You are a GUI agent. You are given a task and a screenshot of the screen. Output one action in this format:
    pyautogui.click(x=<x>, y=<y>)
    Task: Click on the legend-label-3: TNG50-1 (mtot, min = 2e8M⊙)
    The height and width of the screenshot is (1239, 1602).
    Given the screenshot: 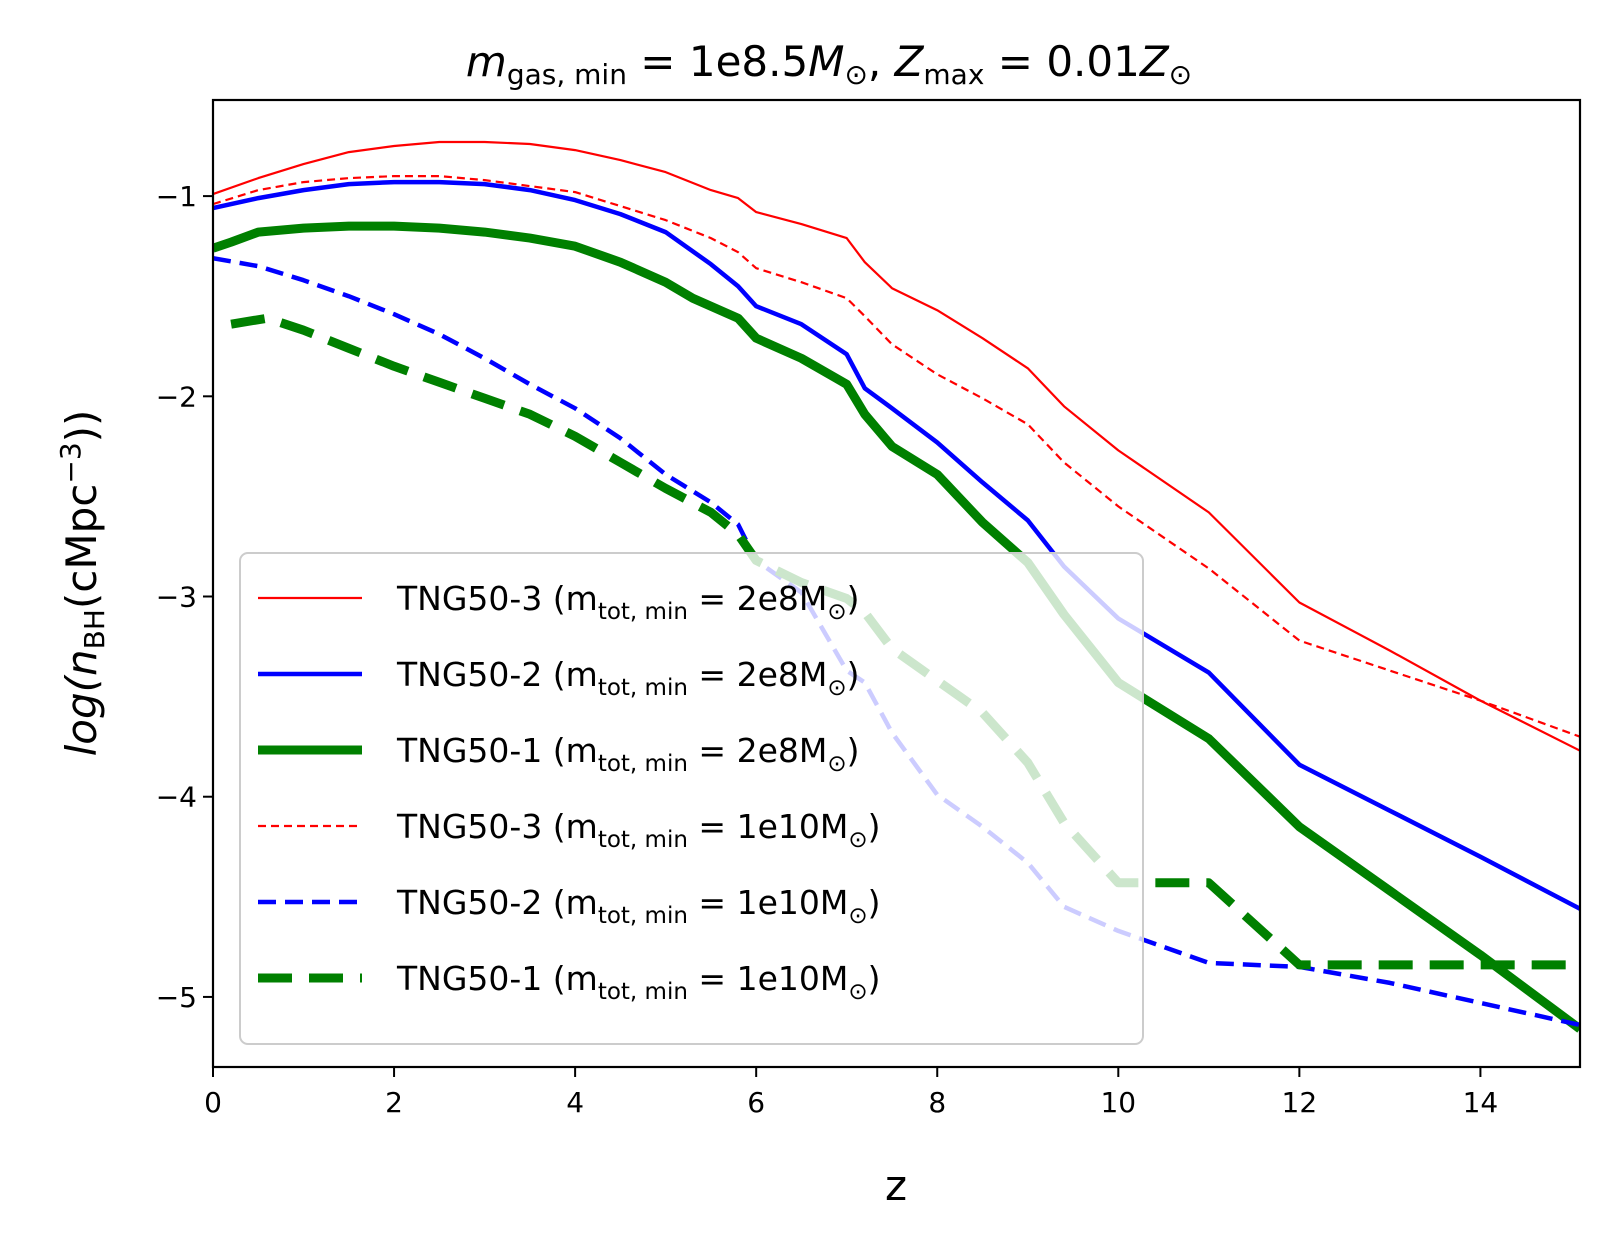 What is the action you would take?
    pyautogui.click(x=628, y=754)
    